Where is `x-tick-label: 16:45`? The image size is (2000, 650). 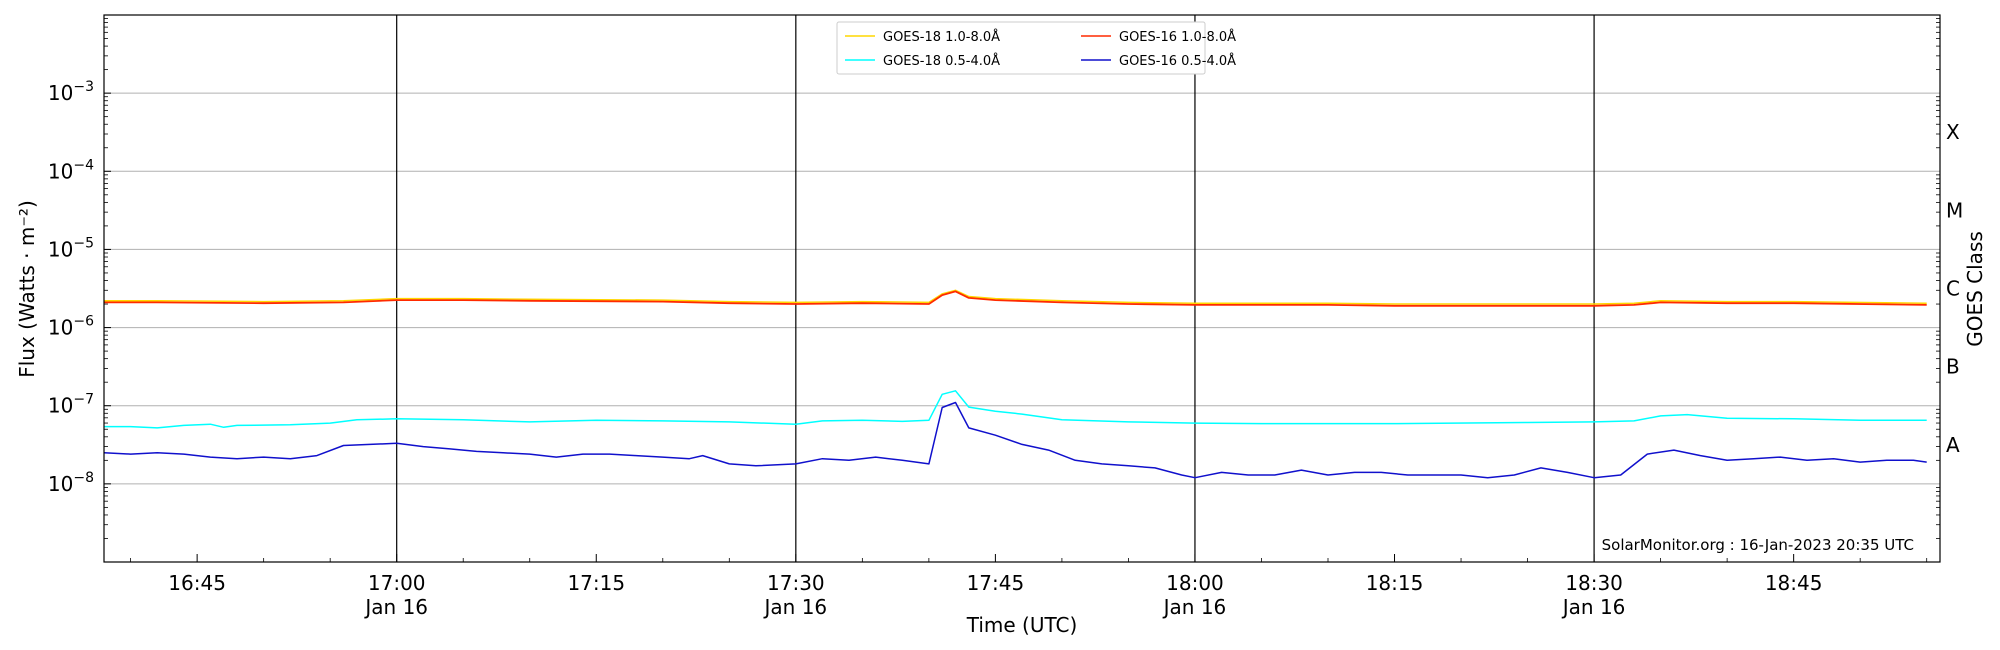
x-tick-label: 16:45 is located at coordinates (197, 583).